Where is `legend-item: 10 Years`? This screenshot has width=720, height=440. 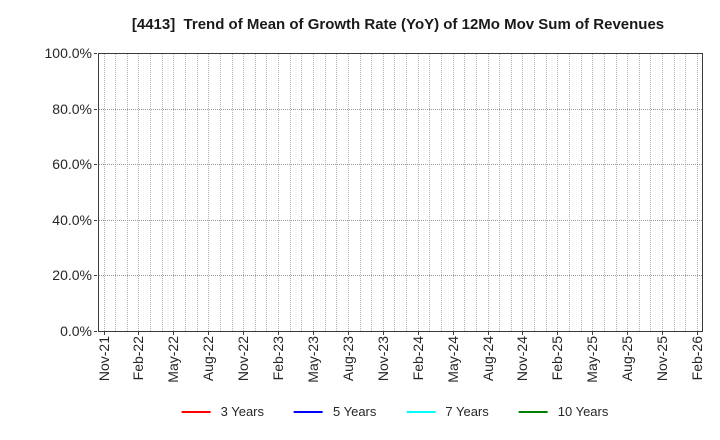 legend-item: 10 Years is located at coordinates (563, 412).